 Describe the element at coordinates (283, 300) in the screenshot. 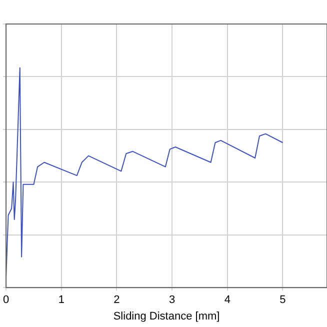

I see `x-tick-label: 5` at that location.